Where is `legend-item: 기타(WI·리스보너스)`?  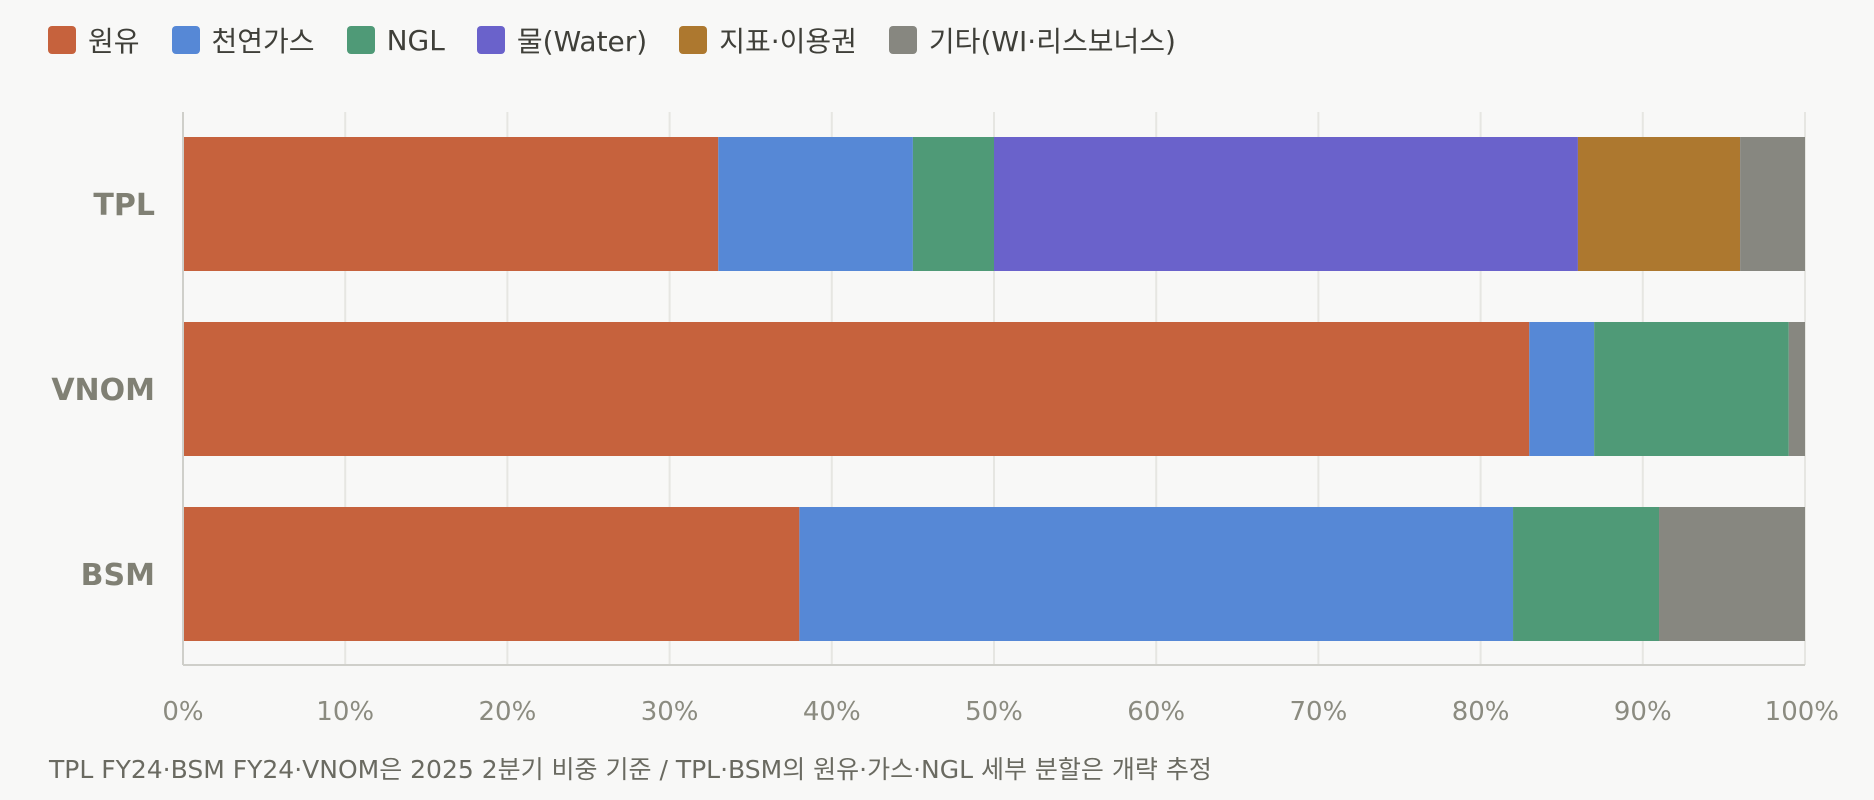 legend-item: 기타(WI·리스보너스) is located at coordinates (1032, 40).